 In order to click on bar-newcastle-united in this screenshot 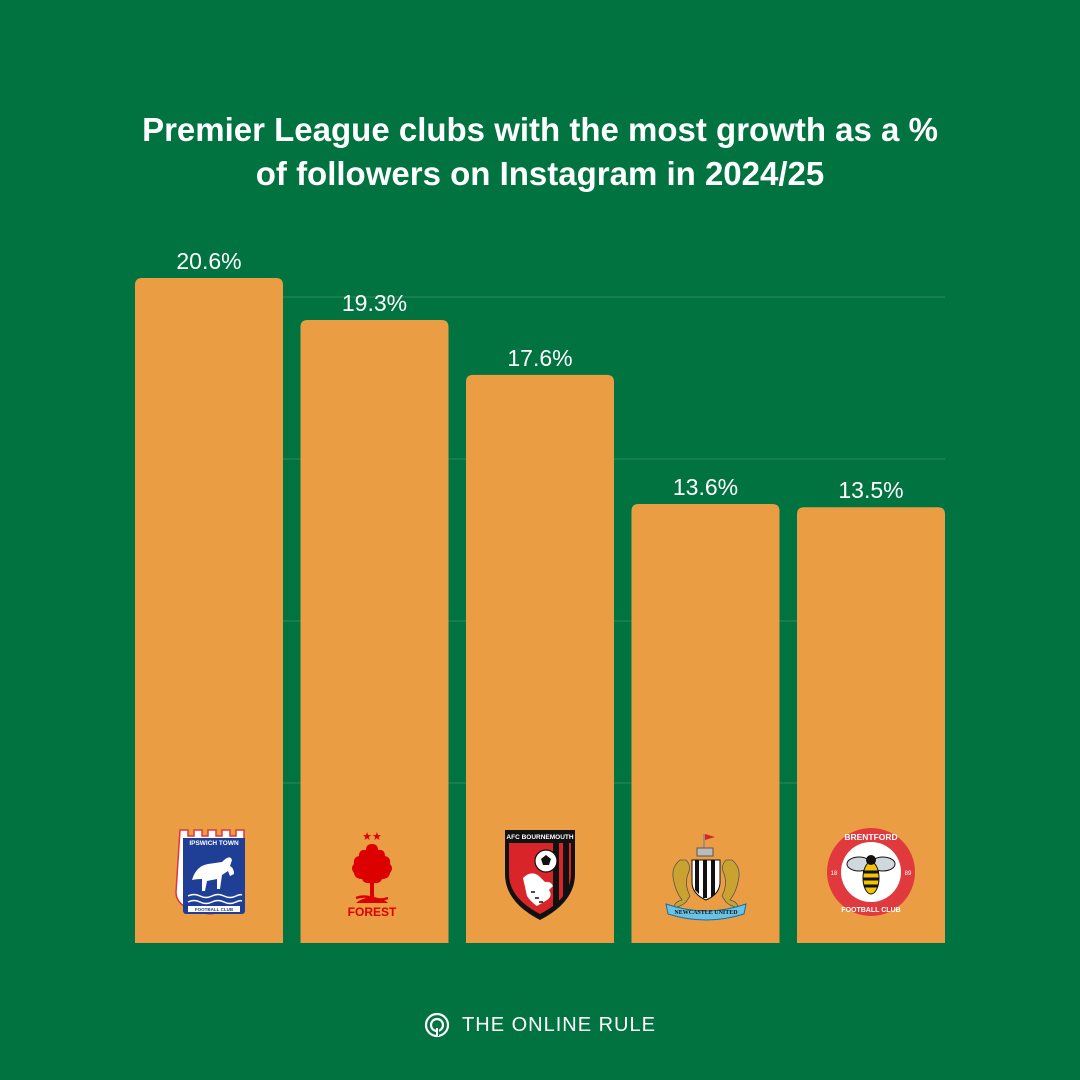, I will do `click(705, 723)`.